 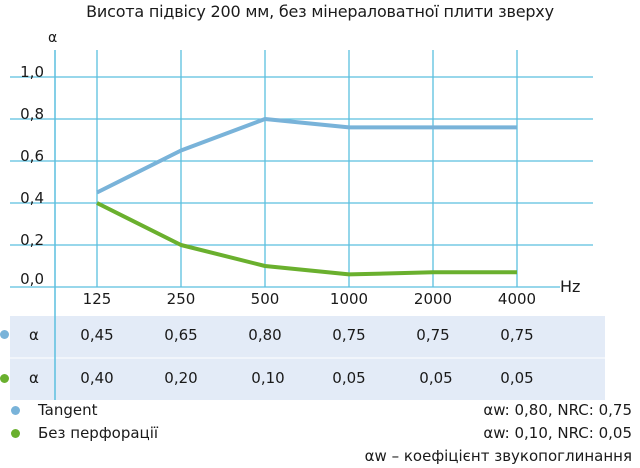 I want to click on x-axis-unit: Hz, so click(x=570, y=286).